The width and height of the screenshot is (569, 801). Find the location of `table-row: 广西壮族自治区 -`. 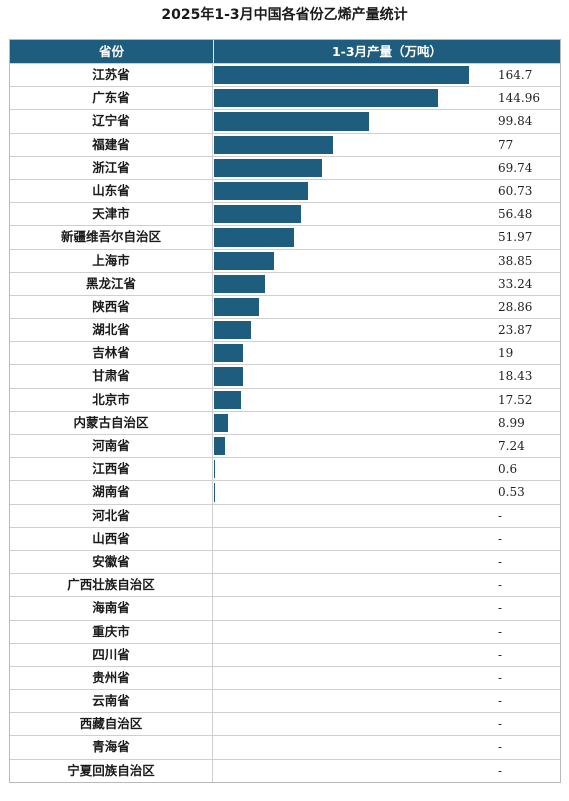

table-row: 广西壮族自治区 - is located at coordinates (285, 585).